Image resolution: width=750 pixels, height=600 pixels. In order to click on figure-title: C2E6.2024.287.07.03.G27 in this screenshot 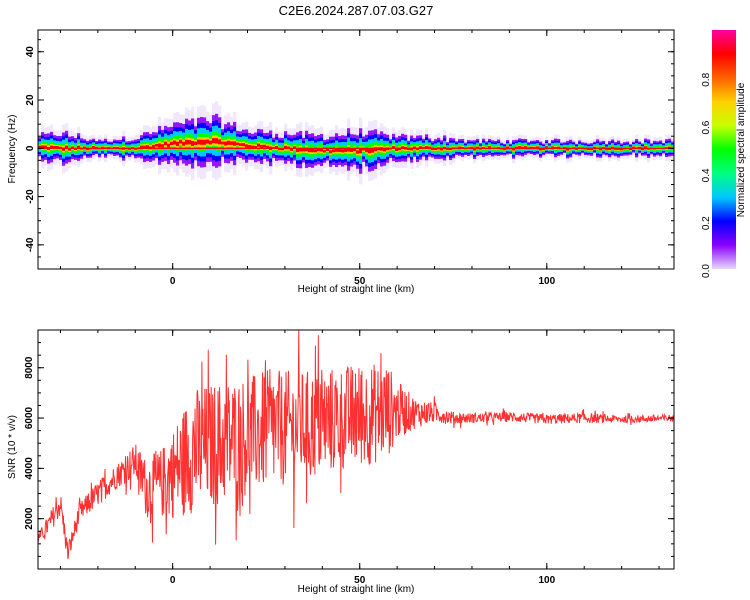, I will do `click(356, 10)`.